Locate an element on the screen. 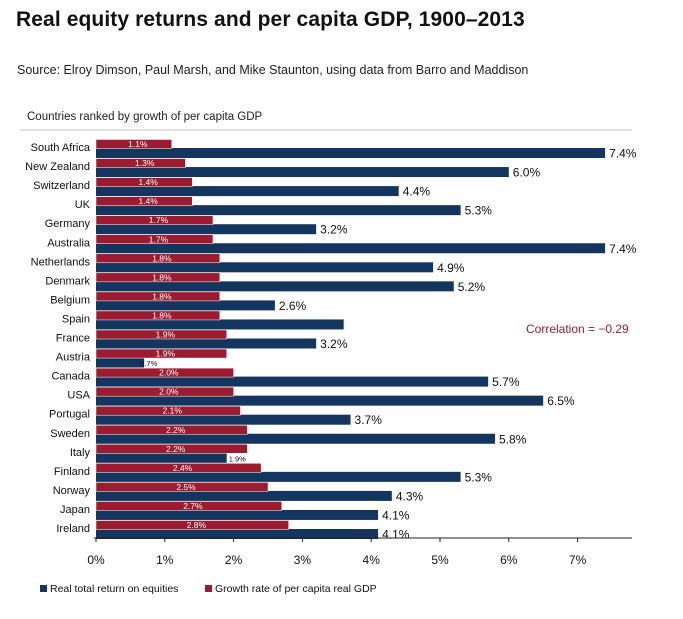 Image resolution: width=683 pixels, height=619 pixels. equity-value-label: 3.7% is located at coordinates (369, 420).